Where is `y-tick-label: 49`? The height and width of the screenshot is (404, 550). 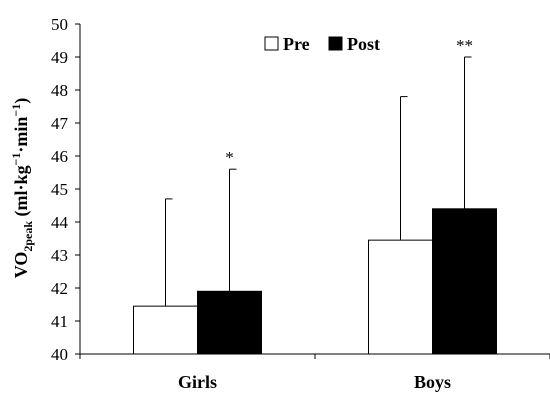 y-tick-label: 49 is located at coordinates (59, 57).